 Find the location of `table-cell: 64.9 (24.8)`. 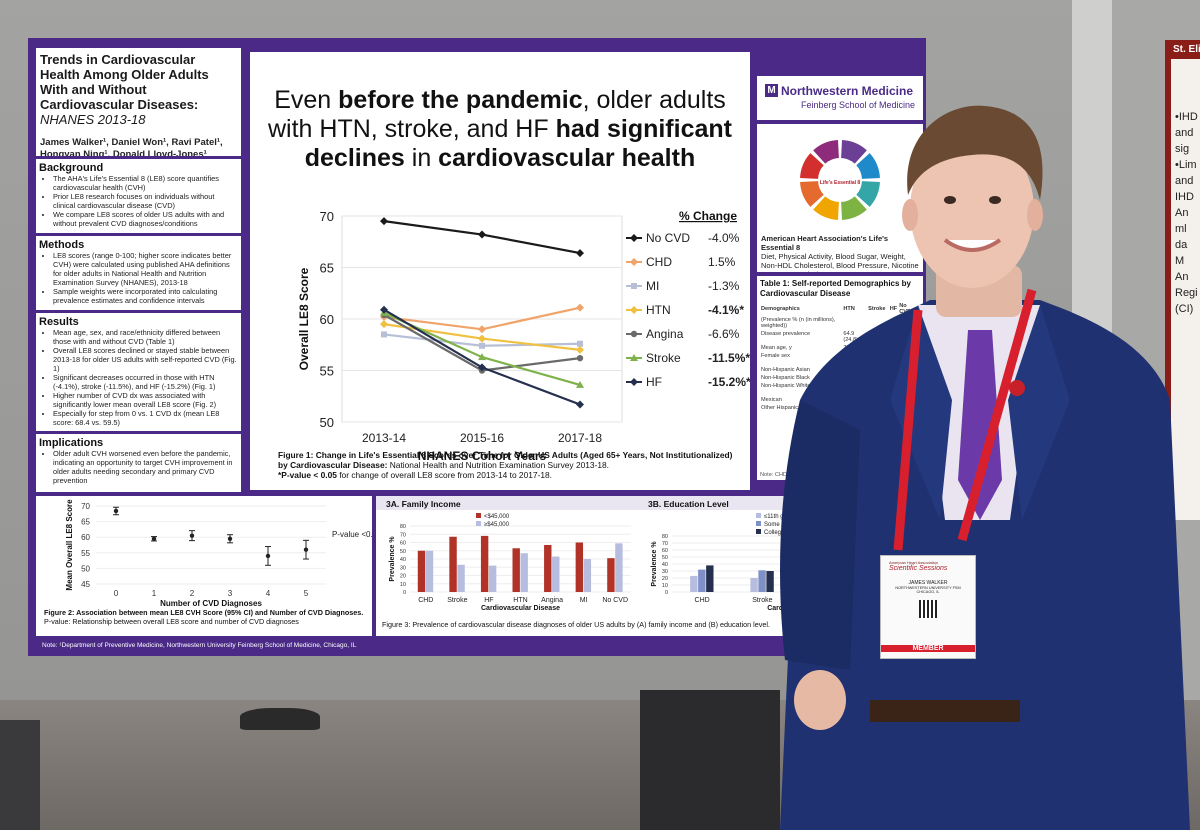

table-cell: 64.9 (24.8) is located at coordinates (850, 337).